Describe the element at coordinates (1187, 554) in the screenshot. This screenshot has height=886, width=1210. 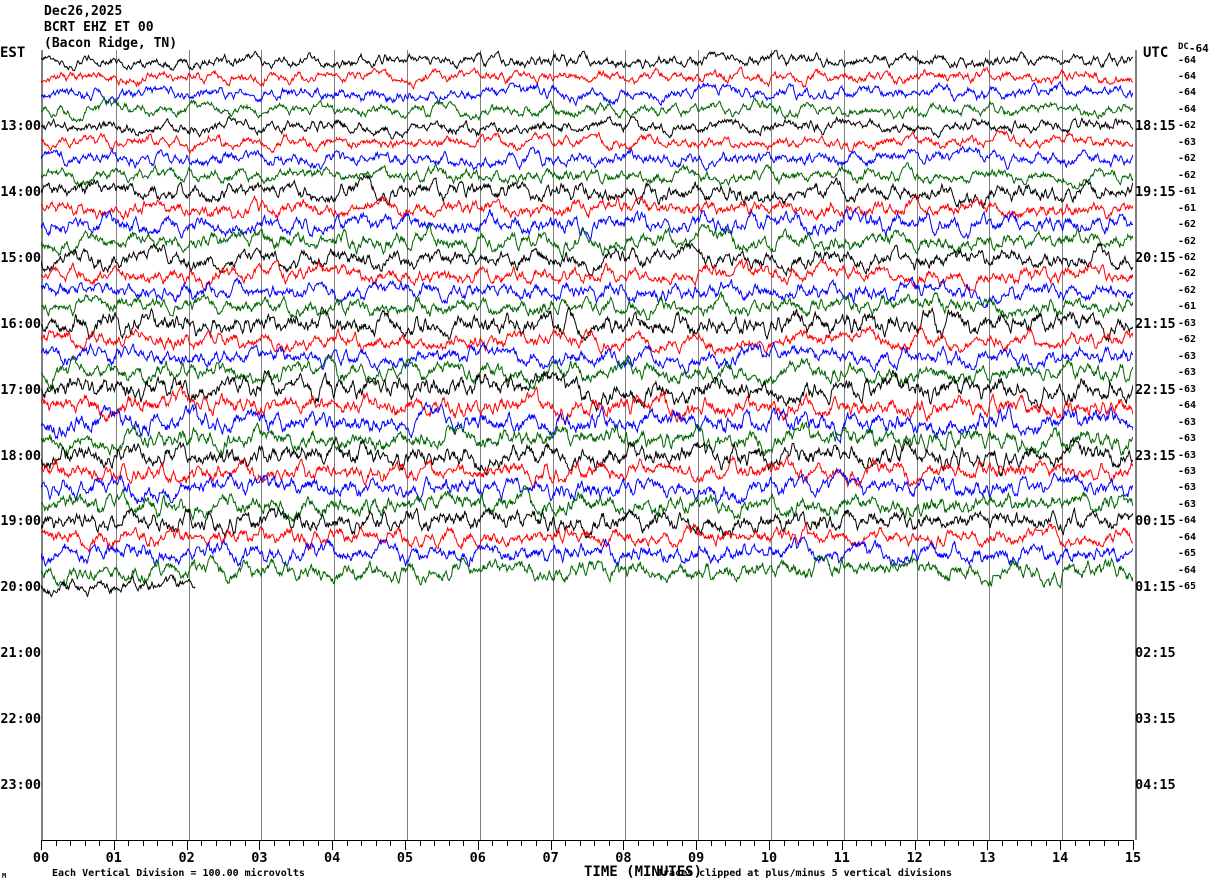
I see `dc-value-row-30: -65` at that location.